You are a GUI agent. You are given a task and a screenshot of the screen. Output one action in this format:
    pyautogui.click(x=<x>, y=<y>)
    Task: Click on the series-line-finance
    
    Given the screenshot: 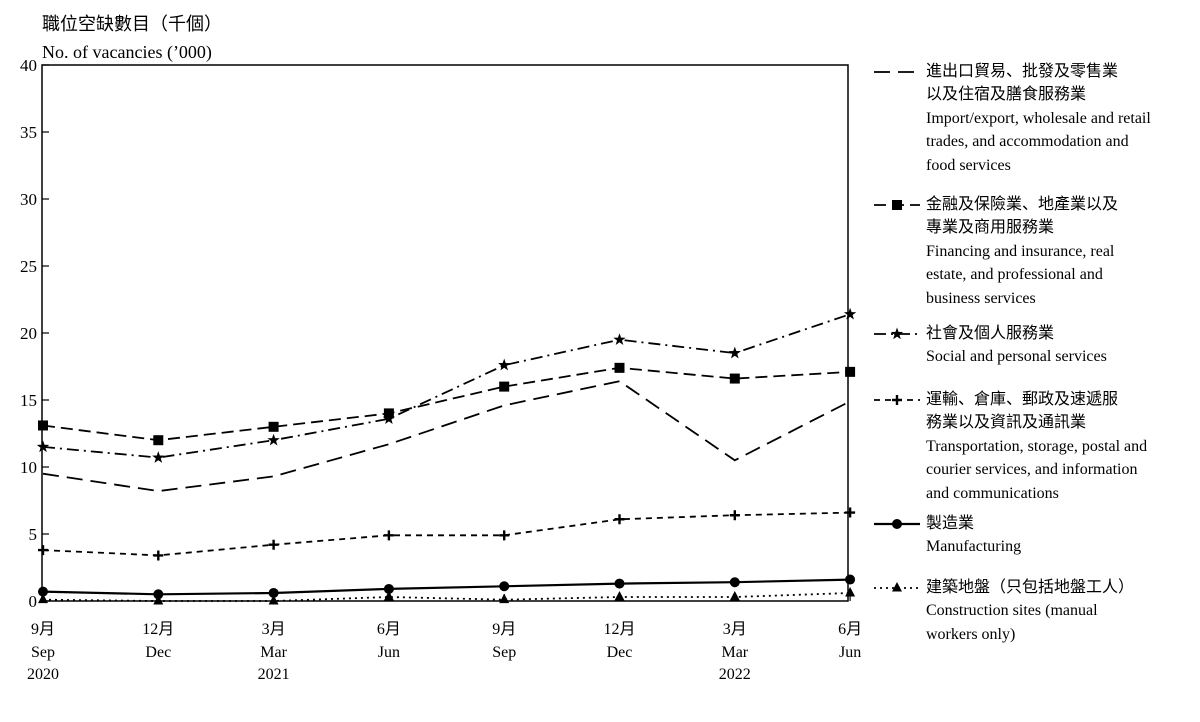 What is the action you would take?
    pyautogui.click(x=446, y=404)
    